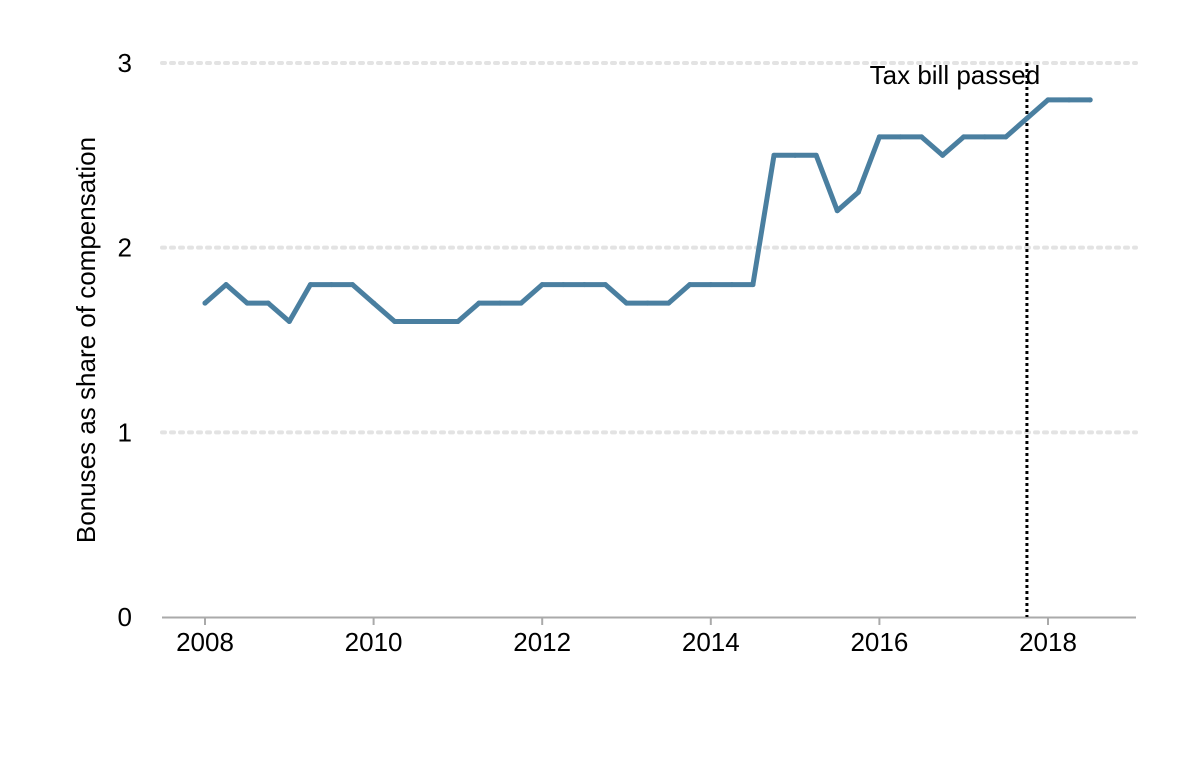 The image size is (1200, 766). I want to click on x-axis-ticks: 2008 2010 2012 2014 2016 2018, so click(626, 637).